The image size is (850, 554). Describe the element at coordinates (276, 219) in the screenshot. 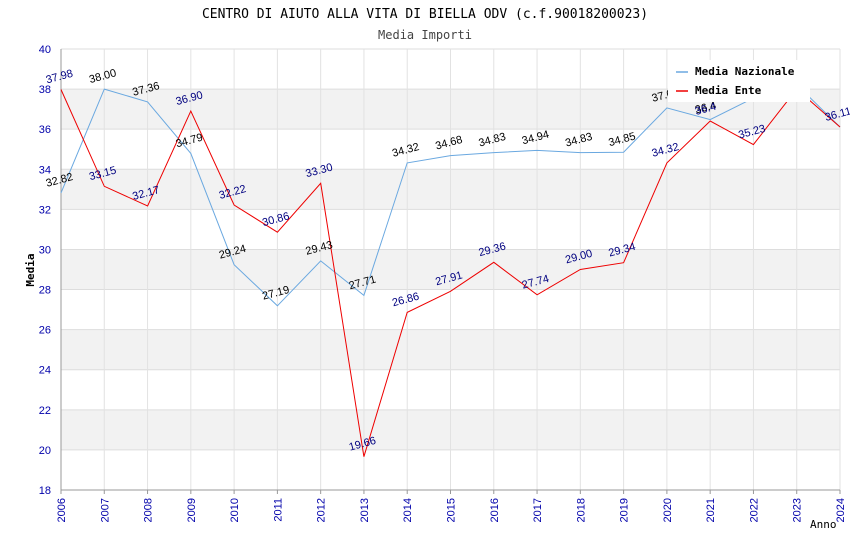

I see `data-label-media-ente: 30.86` at that location.